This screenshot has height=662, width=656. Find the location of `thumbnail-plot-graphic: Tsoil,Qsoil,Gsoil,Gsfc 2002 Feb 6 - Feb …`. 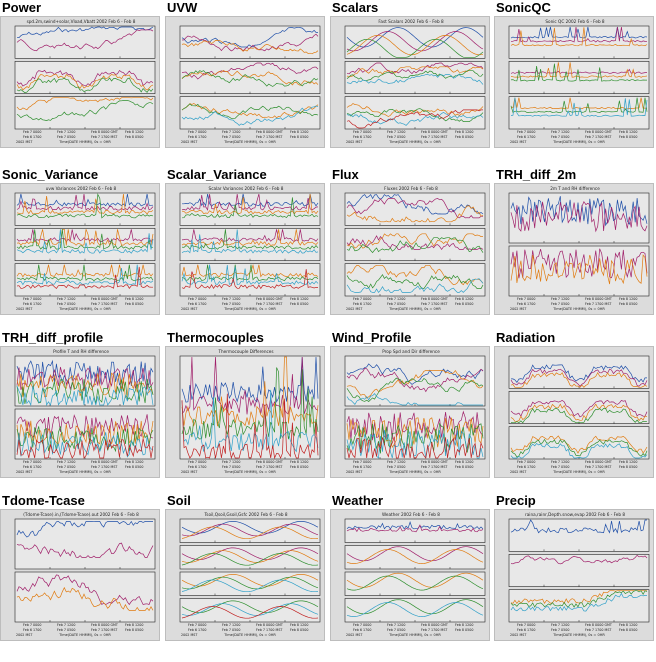

thumbnail-plot-graphic: Tsoil,Qsoil,Gsoil,Gsfc 2002 Feb 6 - Feb … is located at coordinates (245, 575).